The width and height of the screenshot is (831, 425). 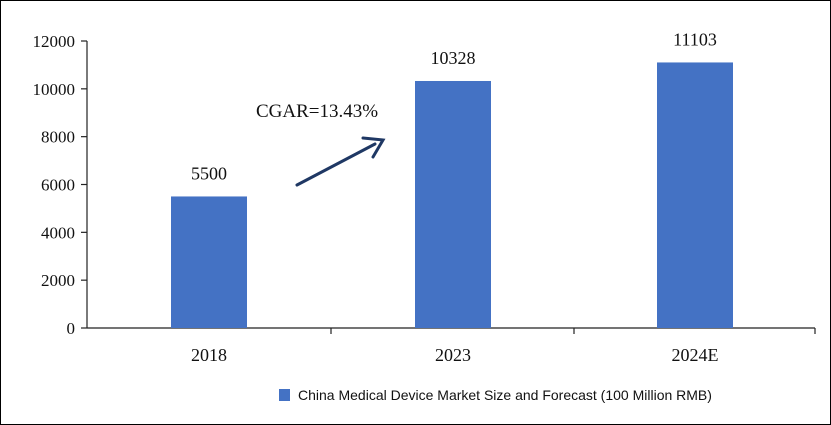 I want to click on x-axis: 2018 2023 2024E, so click(x=451, y=346).